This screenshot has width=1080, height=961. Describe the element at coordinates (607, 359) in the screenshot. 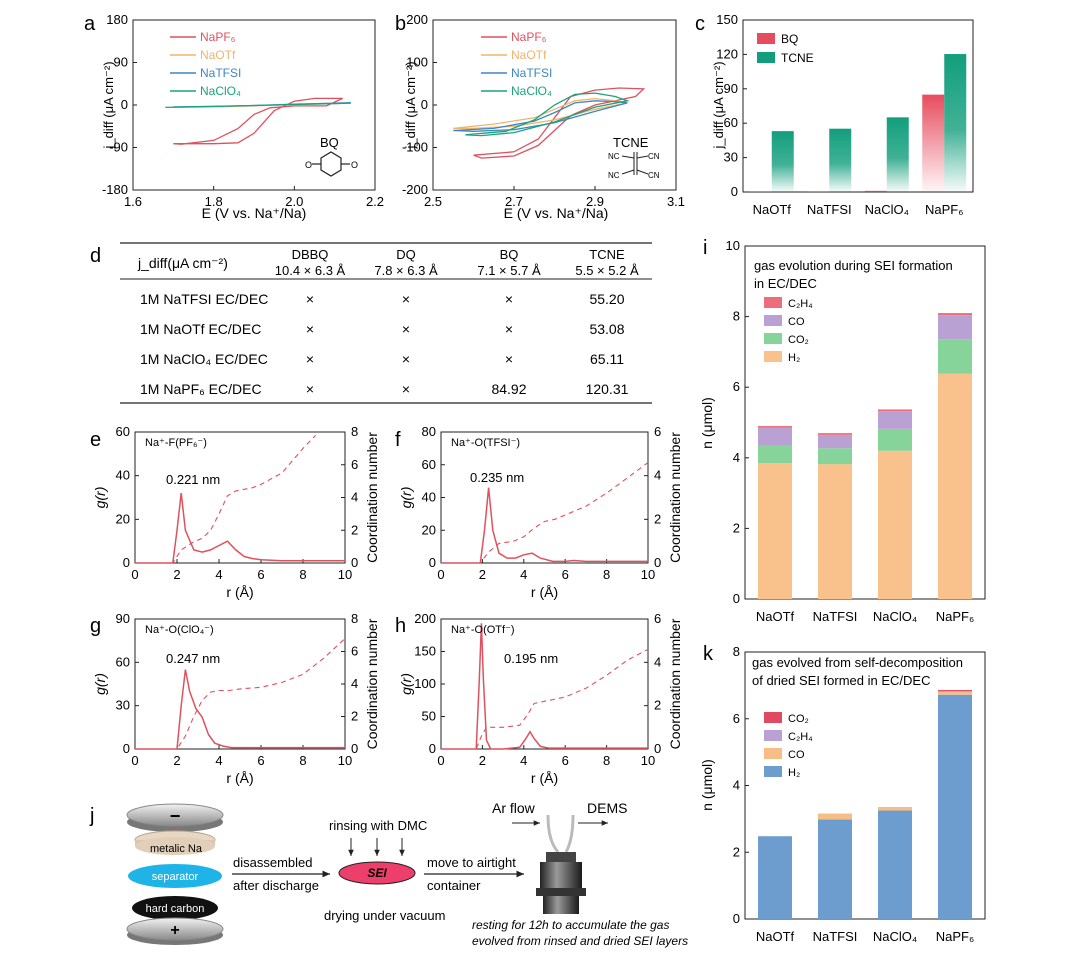

I see `table-cell: 65.11` at that location.